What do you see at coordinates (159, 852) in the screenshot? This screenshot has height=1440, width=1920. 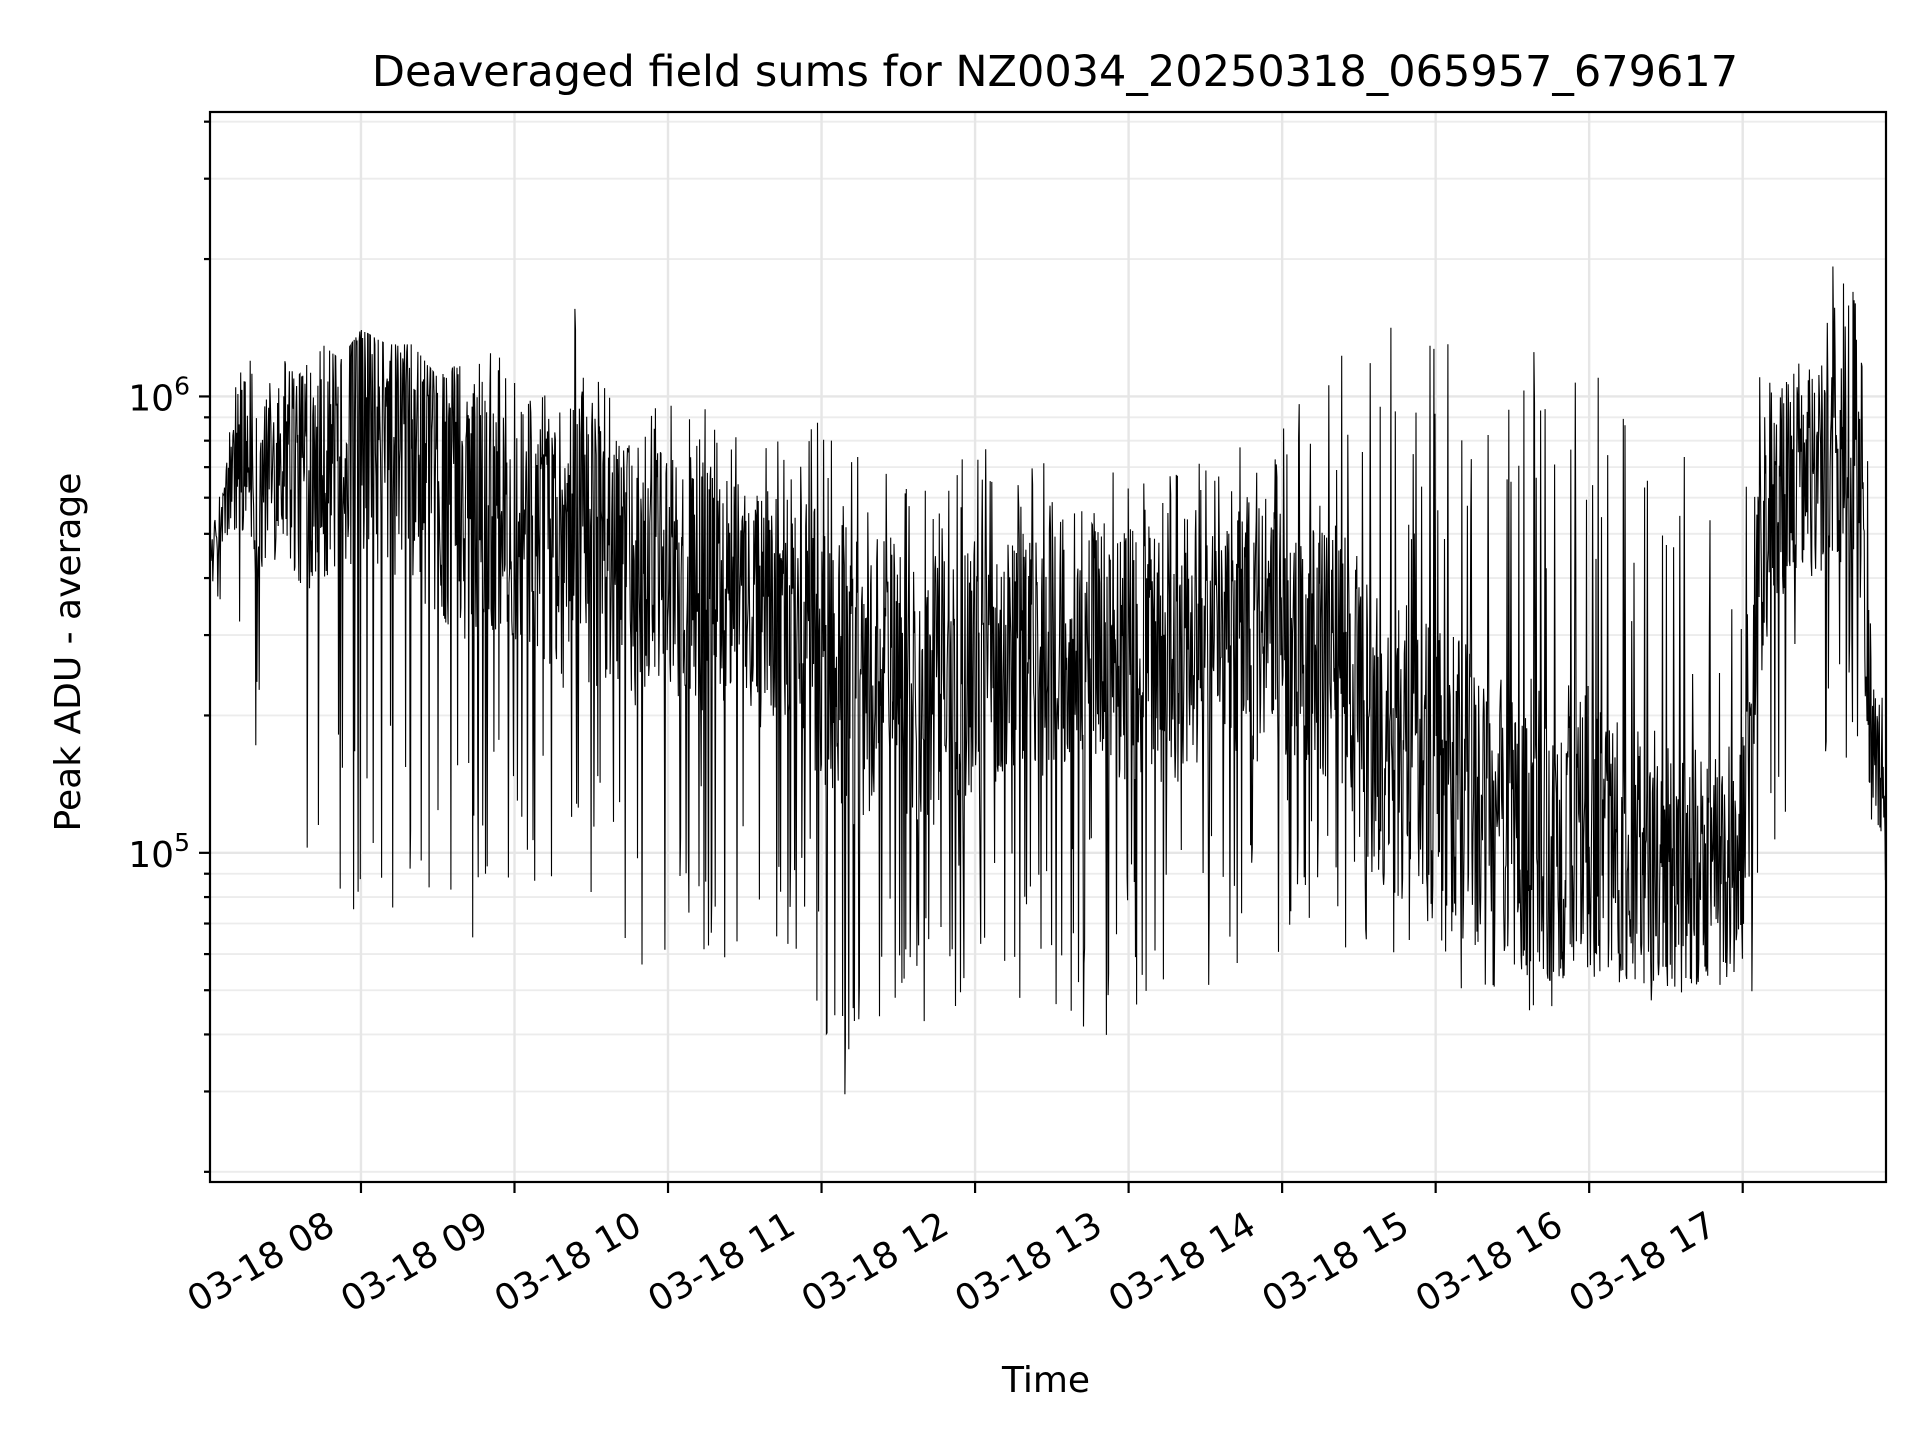 I see `y-tick-label: 10⁵` at bounding box center [159, 852].